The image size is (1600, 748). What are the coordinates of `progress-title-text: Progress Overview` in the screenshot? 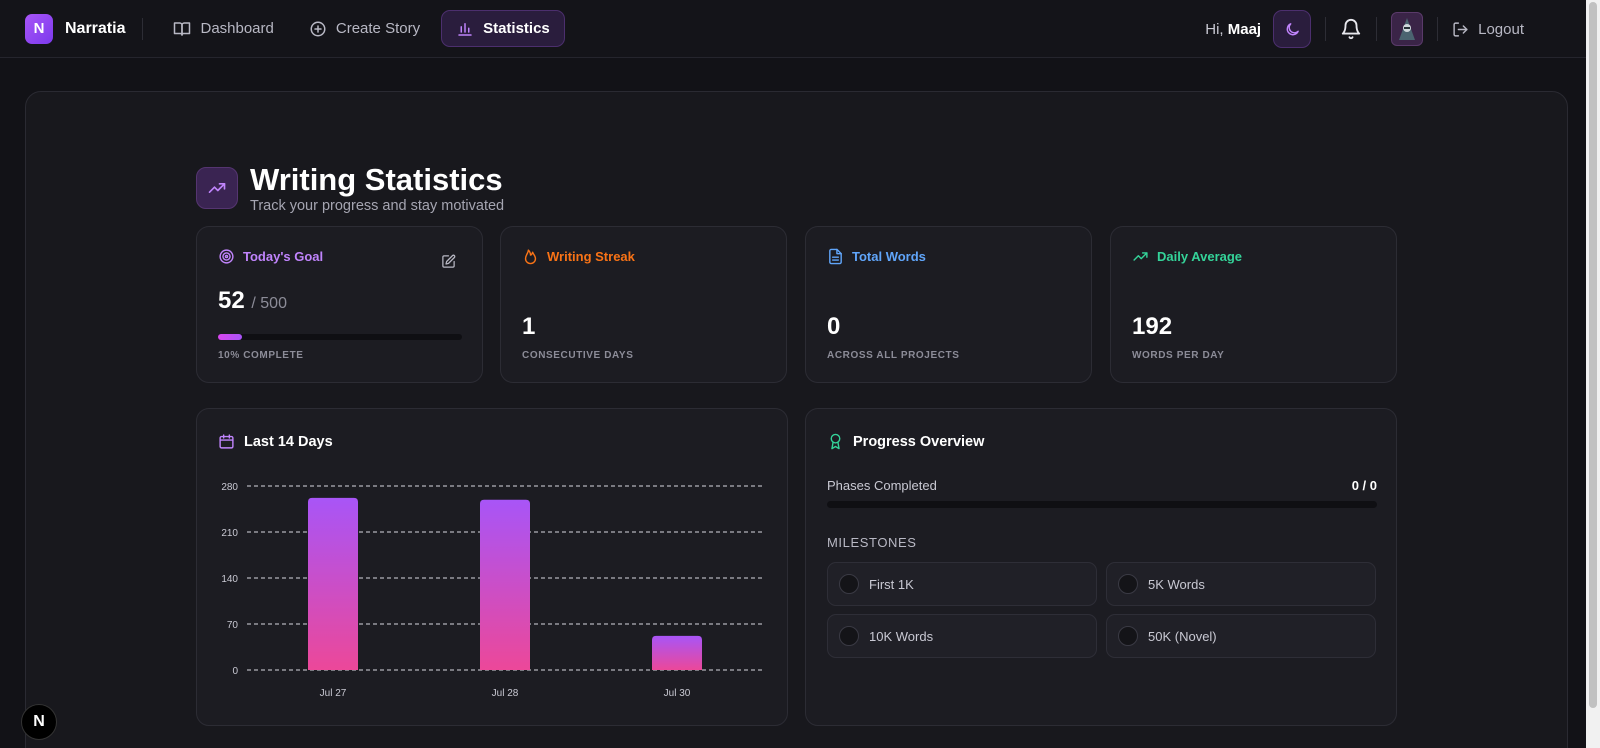 It's located at (919, 441).